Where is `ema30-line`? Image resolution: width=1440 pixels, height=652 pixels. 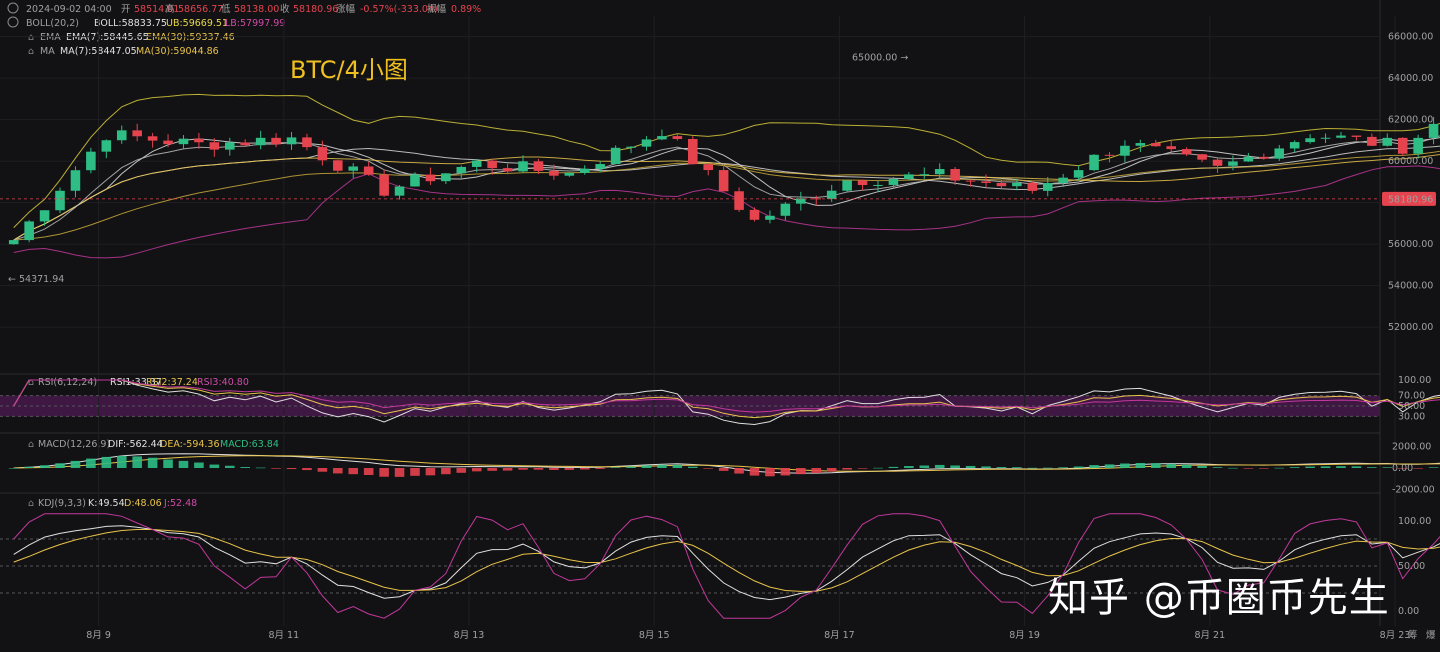
ema30-line is located at coordinates (726, 195).